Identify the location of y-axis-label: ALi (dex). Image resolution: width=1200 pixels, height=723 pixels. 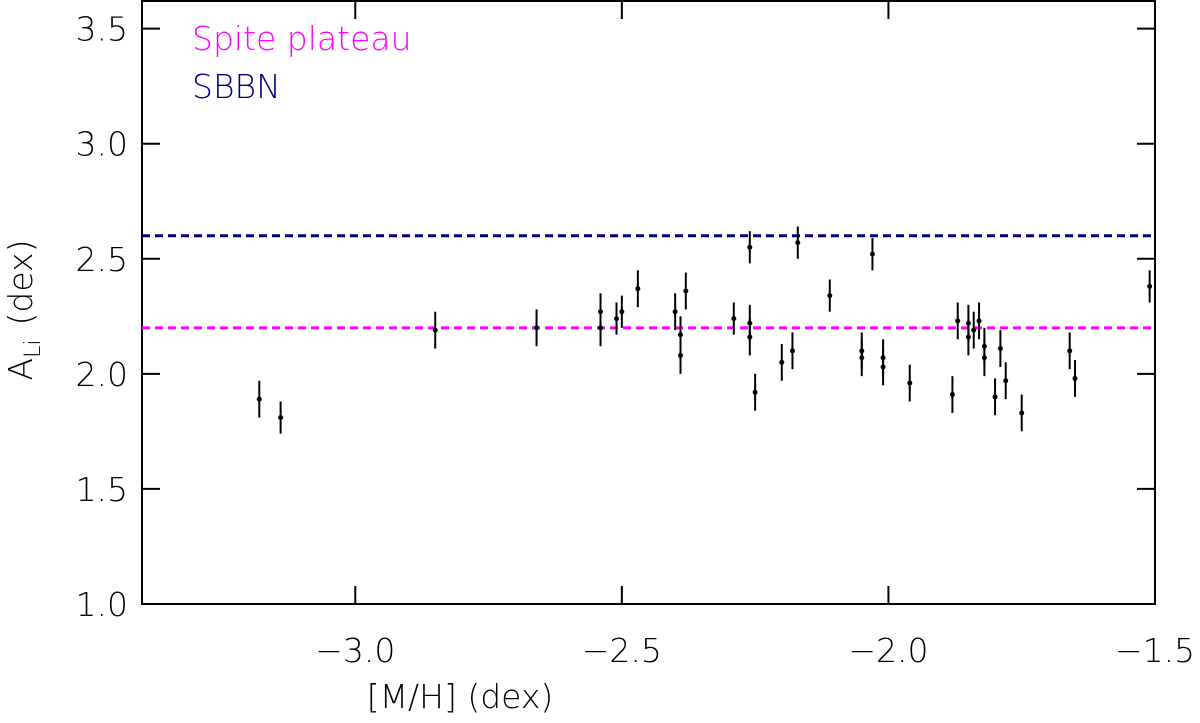
(23, 310).